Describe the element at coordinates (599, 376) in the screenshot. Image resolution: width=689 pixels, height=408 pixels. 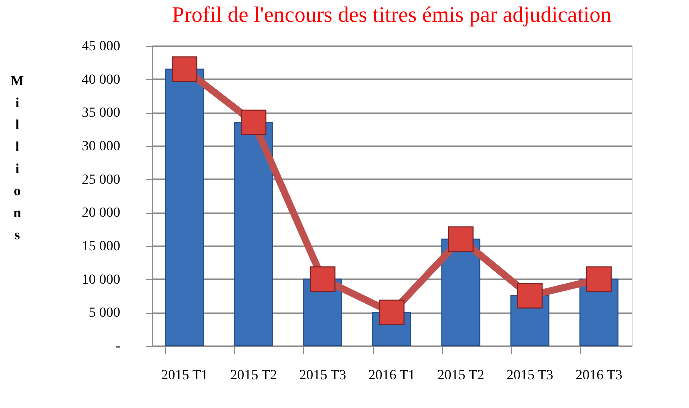
I see `x-tick-label: 2016 T3` at that location.